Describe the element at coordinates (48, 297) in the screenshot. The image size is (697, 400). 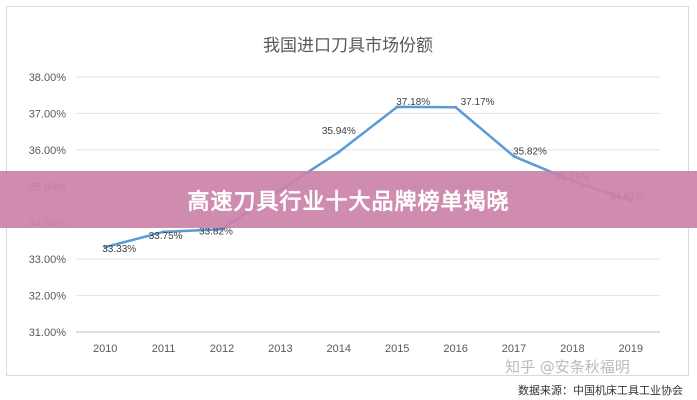
I see `y-tick-label: 32.00%` at that location.